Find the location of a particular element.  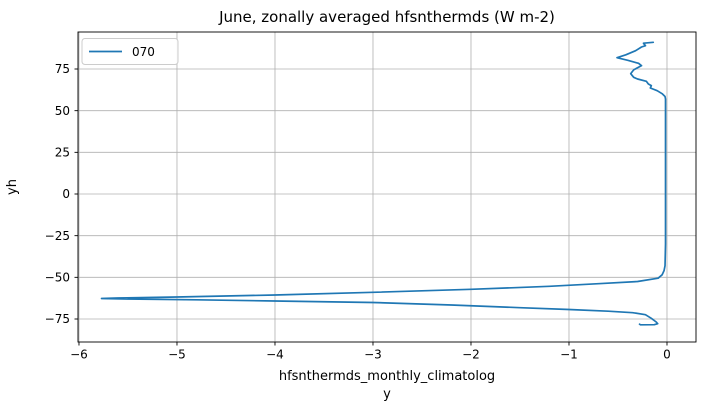

y-tick-label: −75 is located at coordinates (57, 319).